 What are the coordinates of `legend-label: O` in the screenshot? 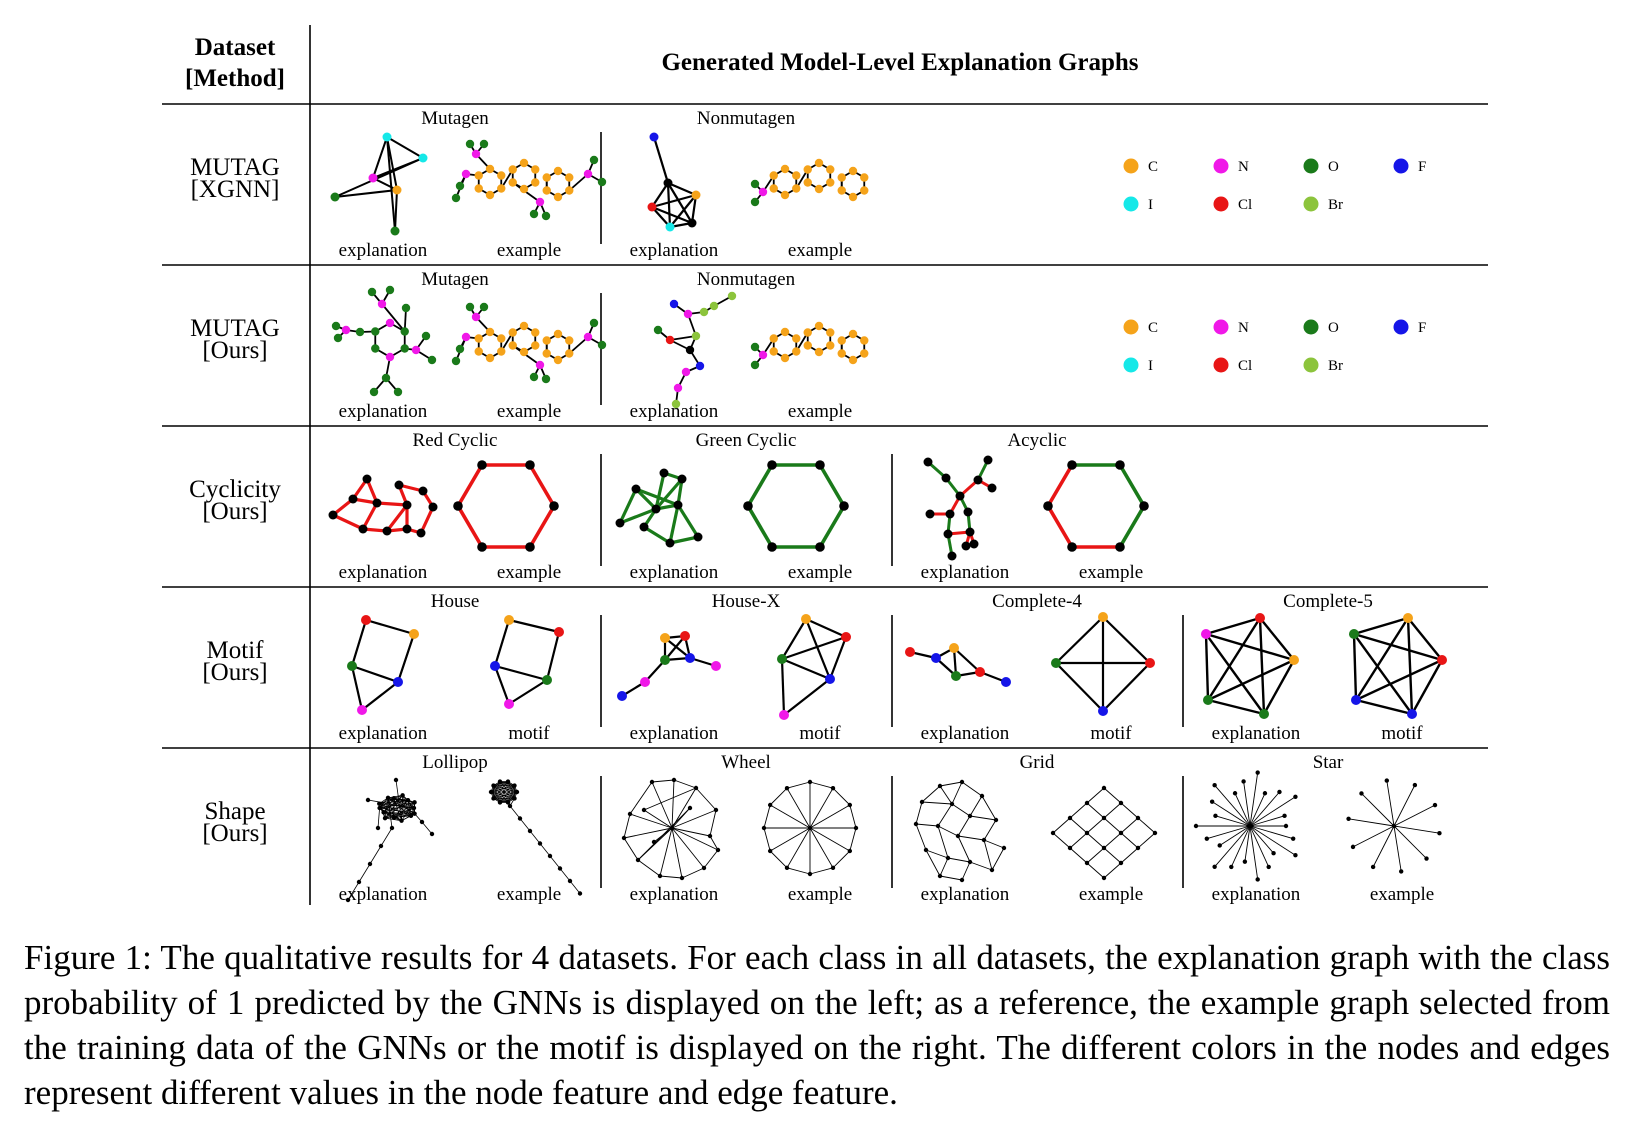 It's located at (1333, 167).